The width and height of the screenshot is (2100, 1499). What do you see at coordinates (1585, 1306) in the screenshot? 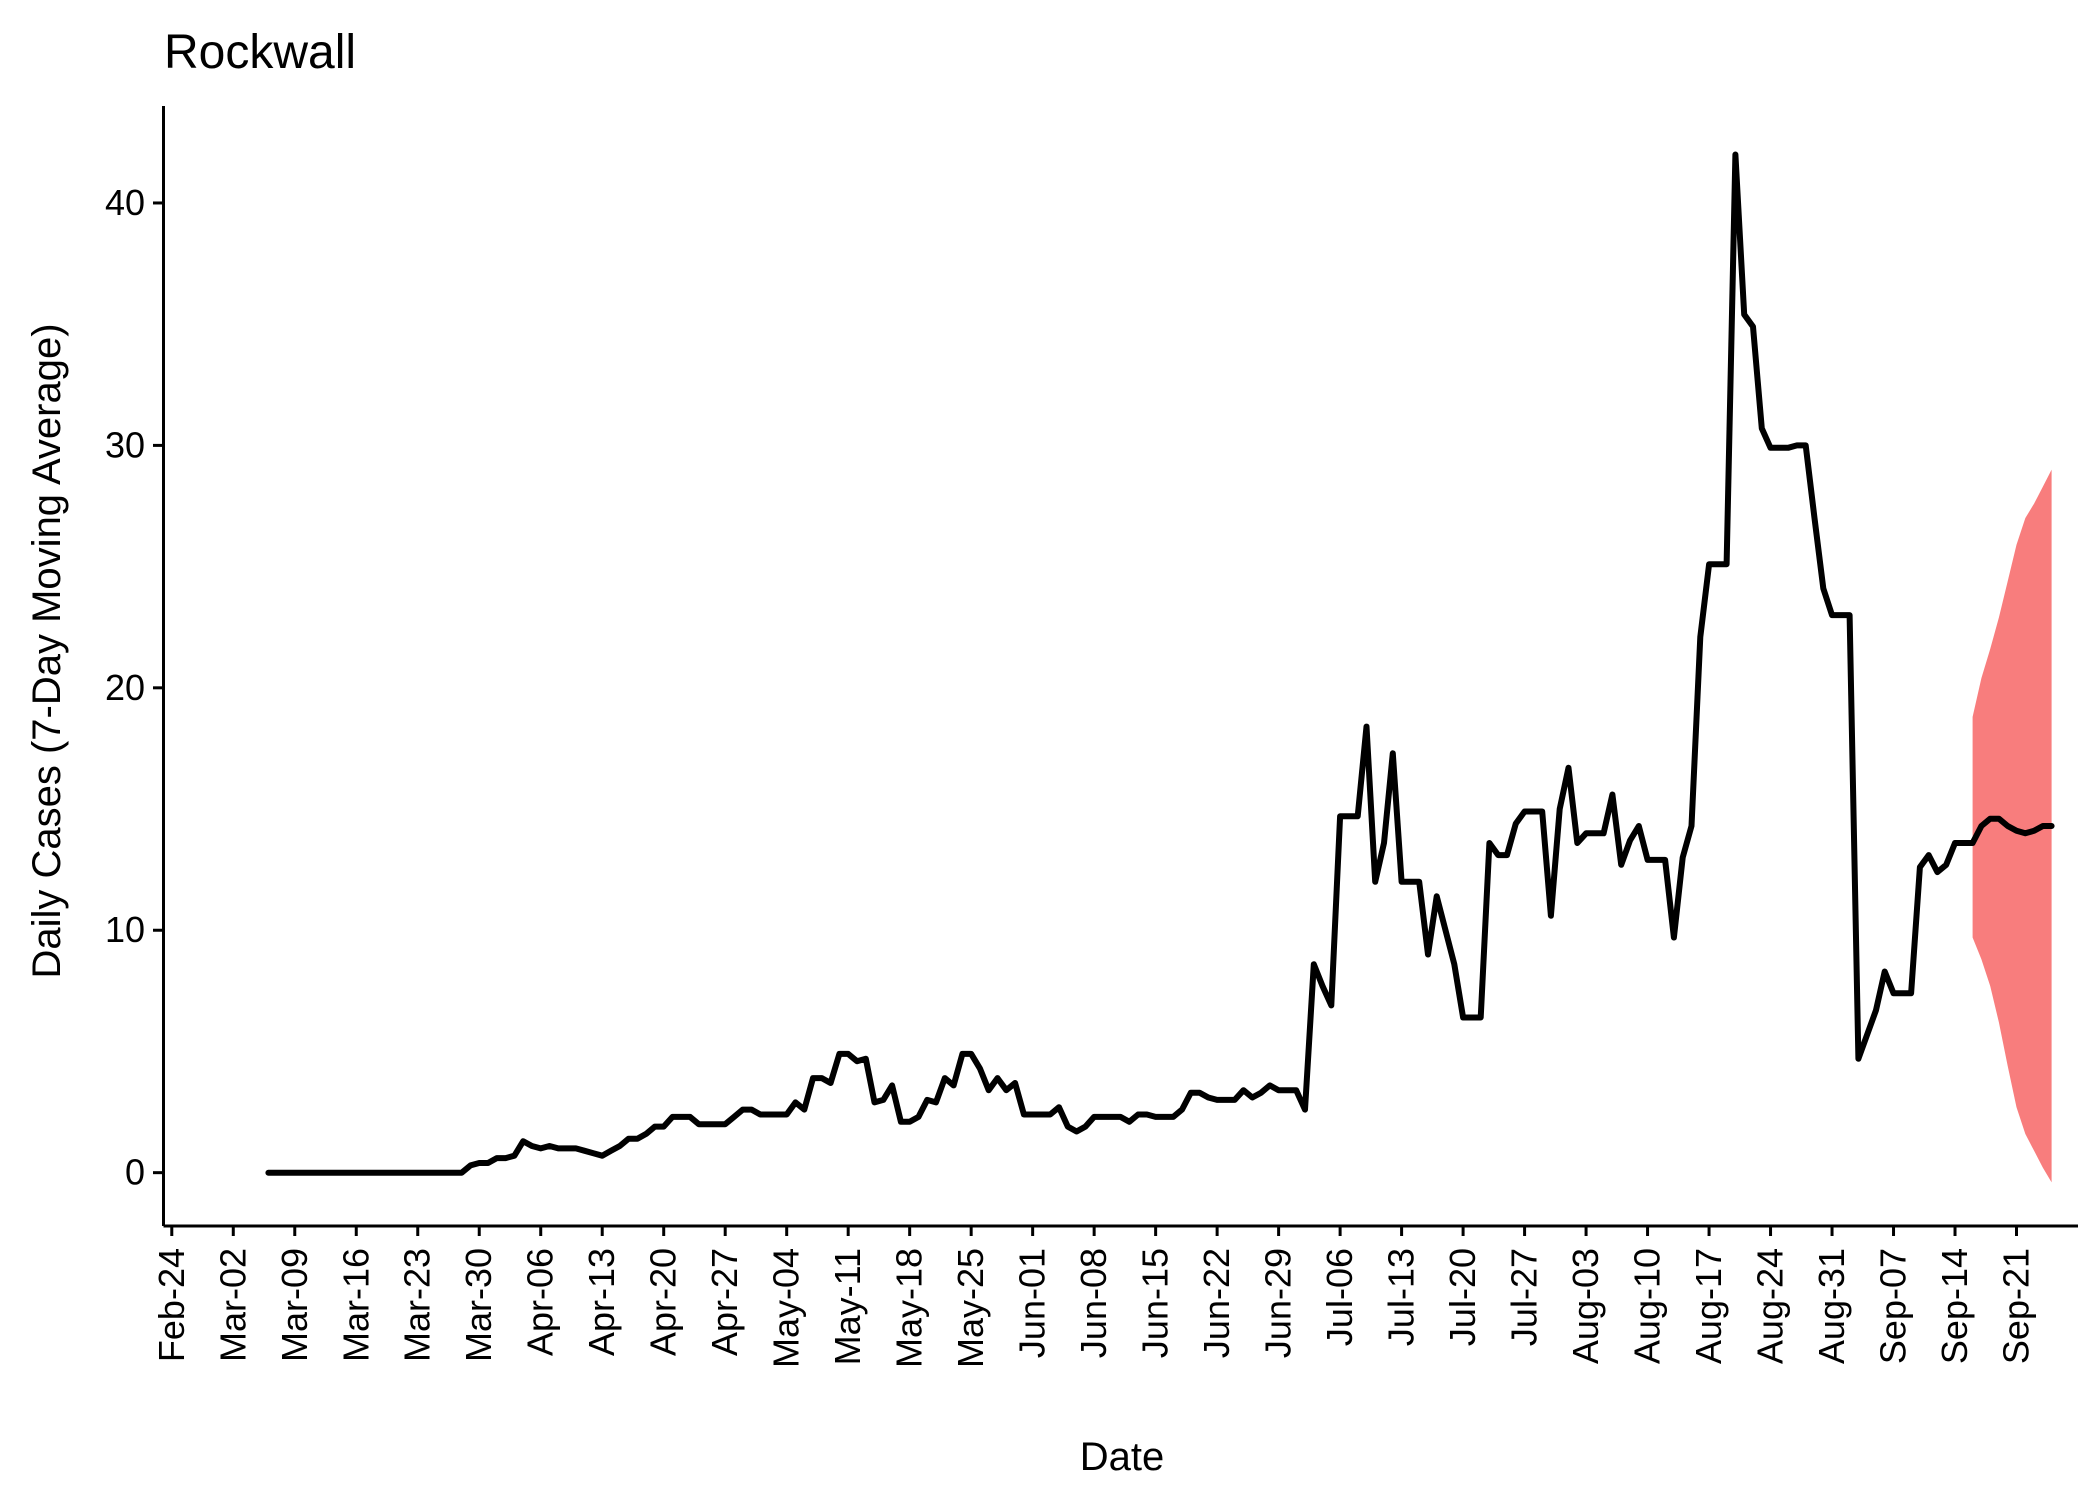
I see `x-tick-label: Aug-03` at bounding box center [1585, 1306].